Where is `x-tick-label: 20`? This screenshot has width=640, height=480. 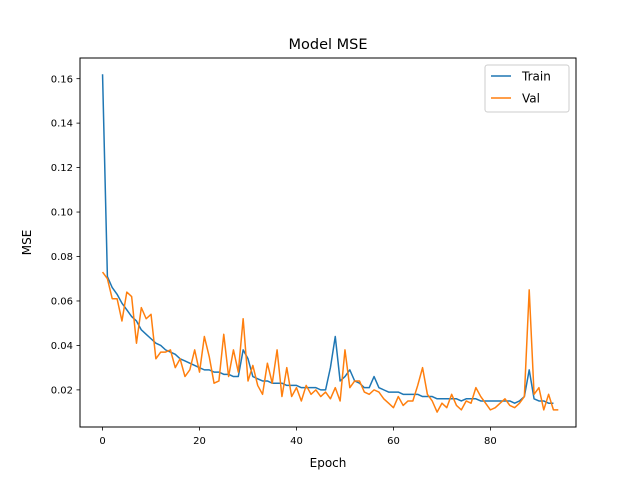 x-tick-label: 20 is located at coordinates (199, 441).